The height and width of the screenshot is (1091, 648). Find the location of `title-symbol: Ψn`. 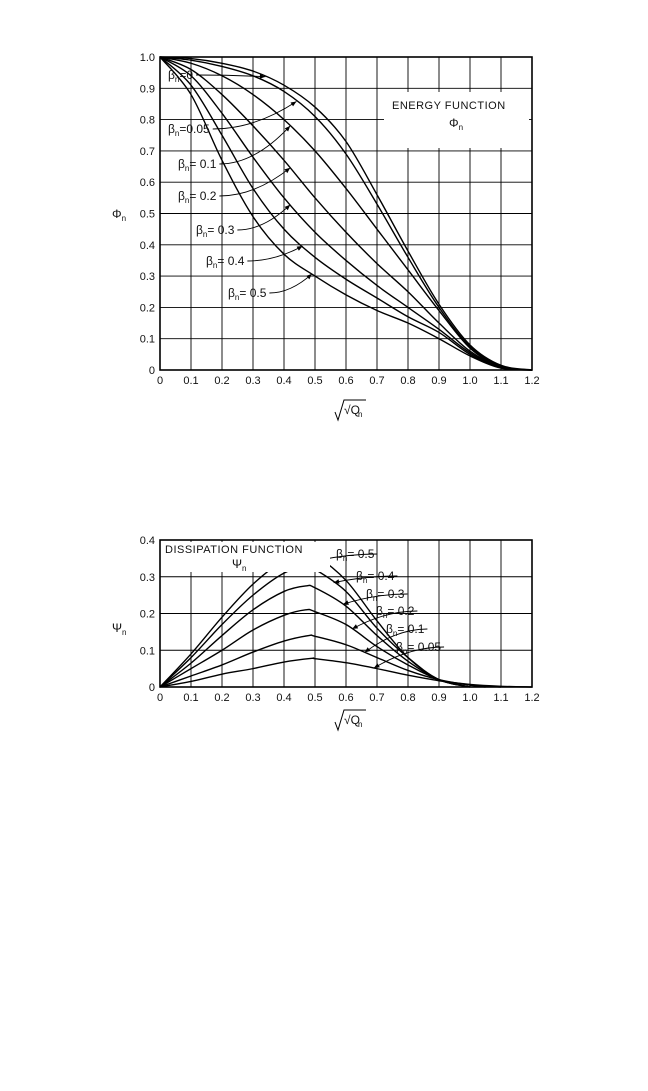

title-symbol: Ψn is located at coordinates (239, 565).